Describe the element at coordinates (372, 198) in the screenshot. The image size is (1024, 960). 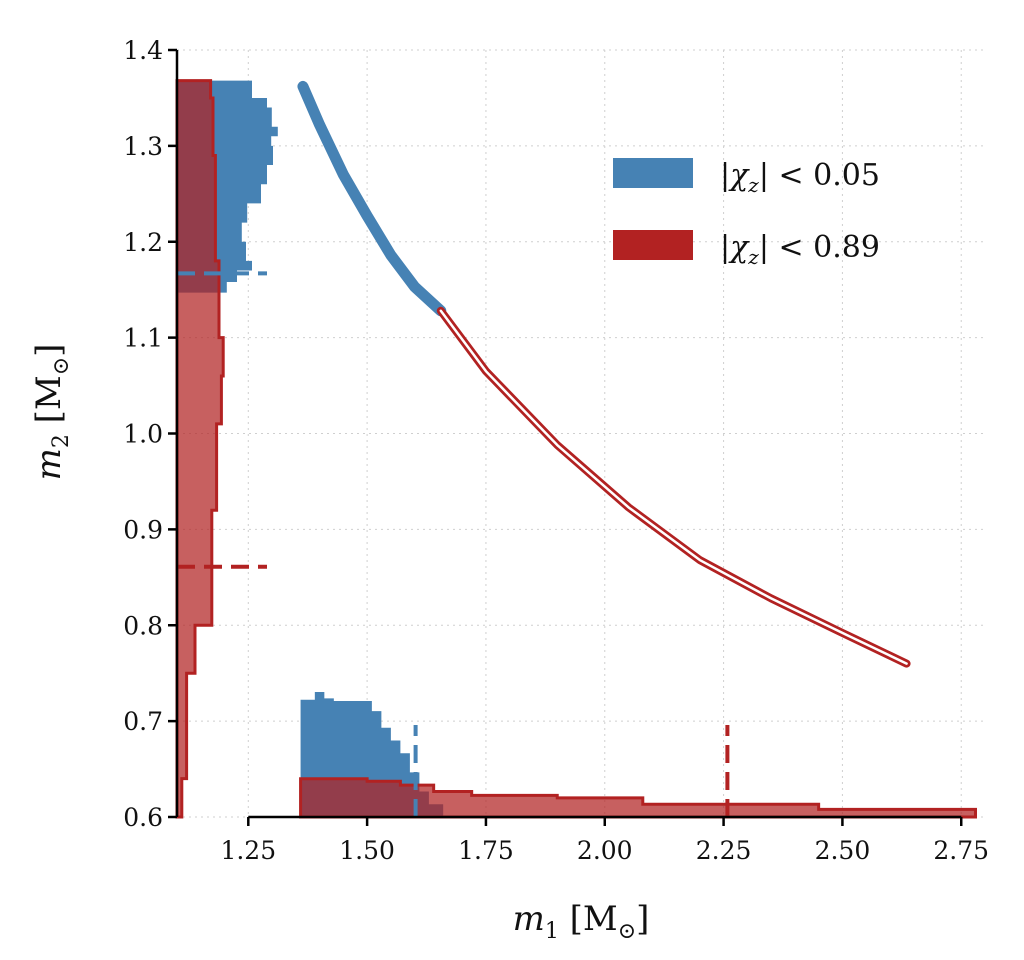
I see `blue-mass-curve` at that location.